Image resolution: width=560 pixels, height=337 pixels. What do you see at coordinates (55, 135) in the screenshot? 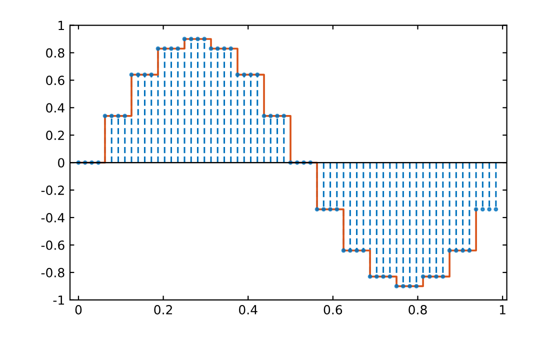
I see `y-tick-label: 0.2` at bounding box center [55, 135].